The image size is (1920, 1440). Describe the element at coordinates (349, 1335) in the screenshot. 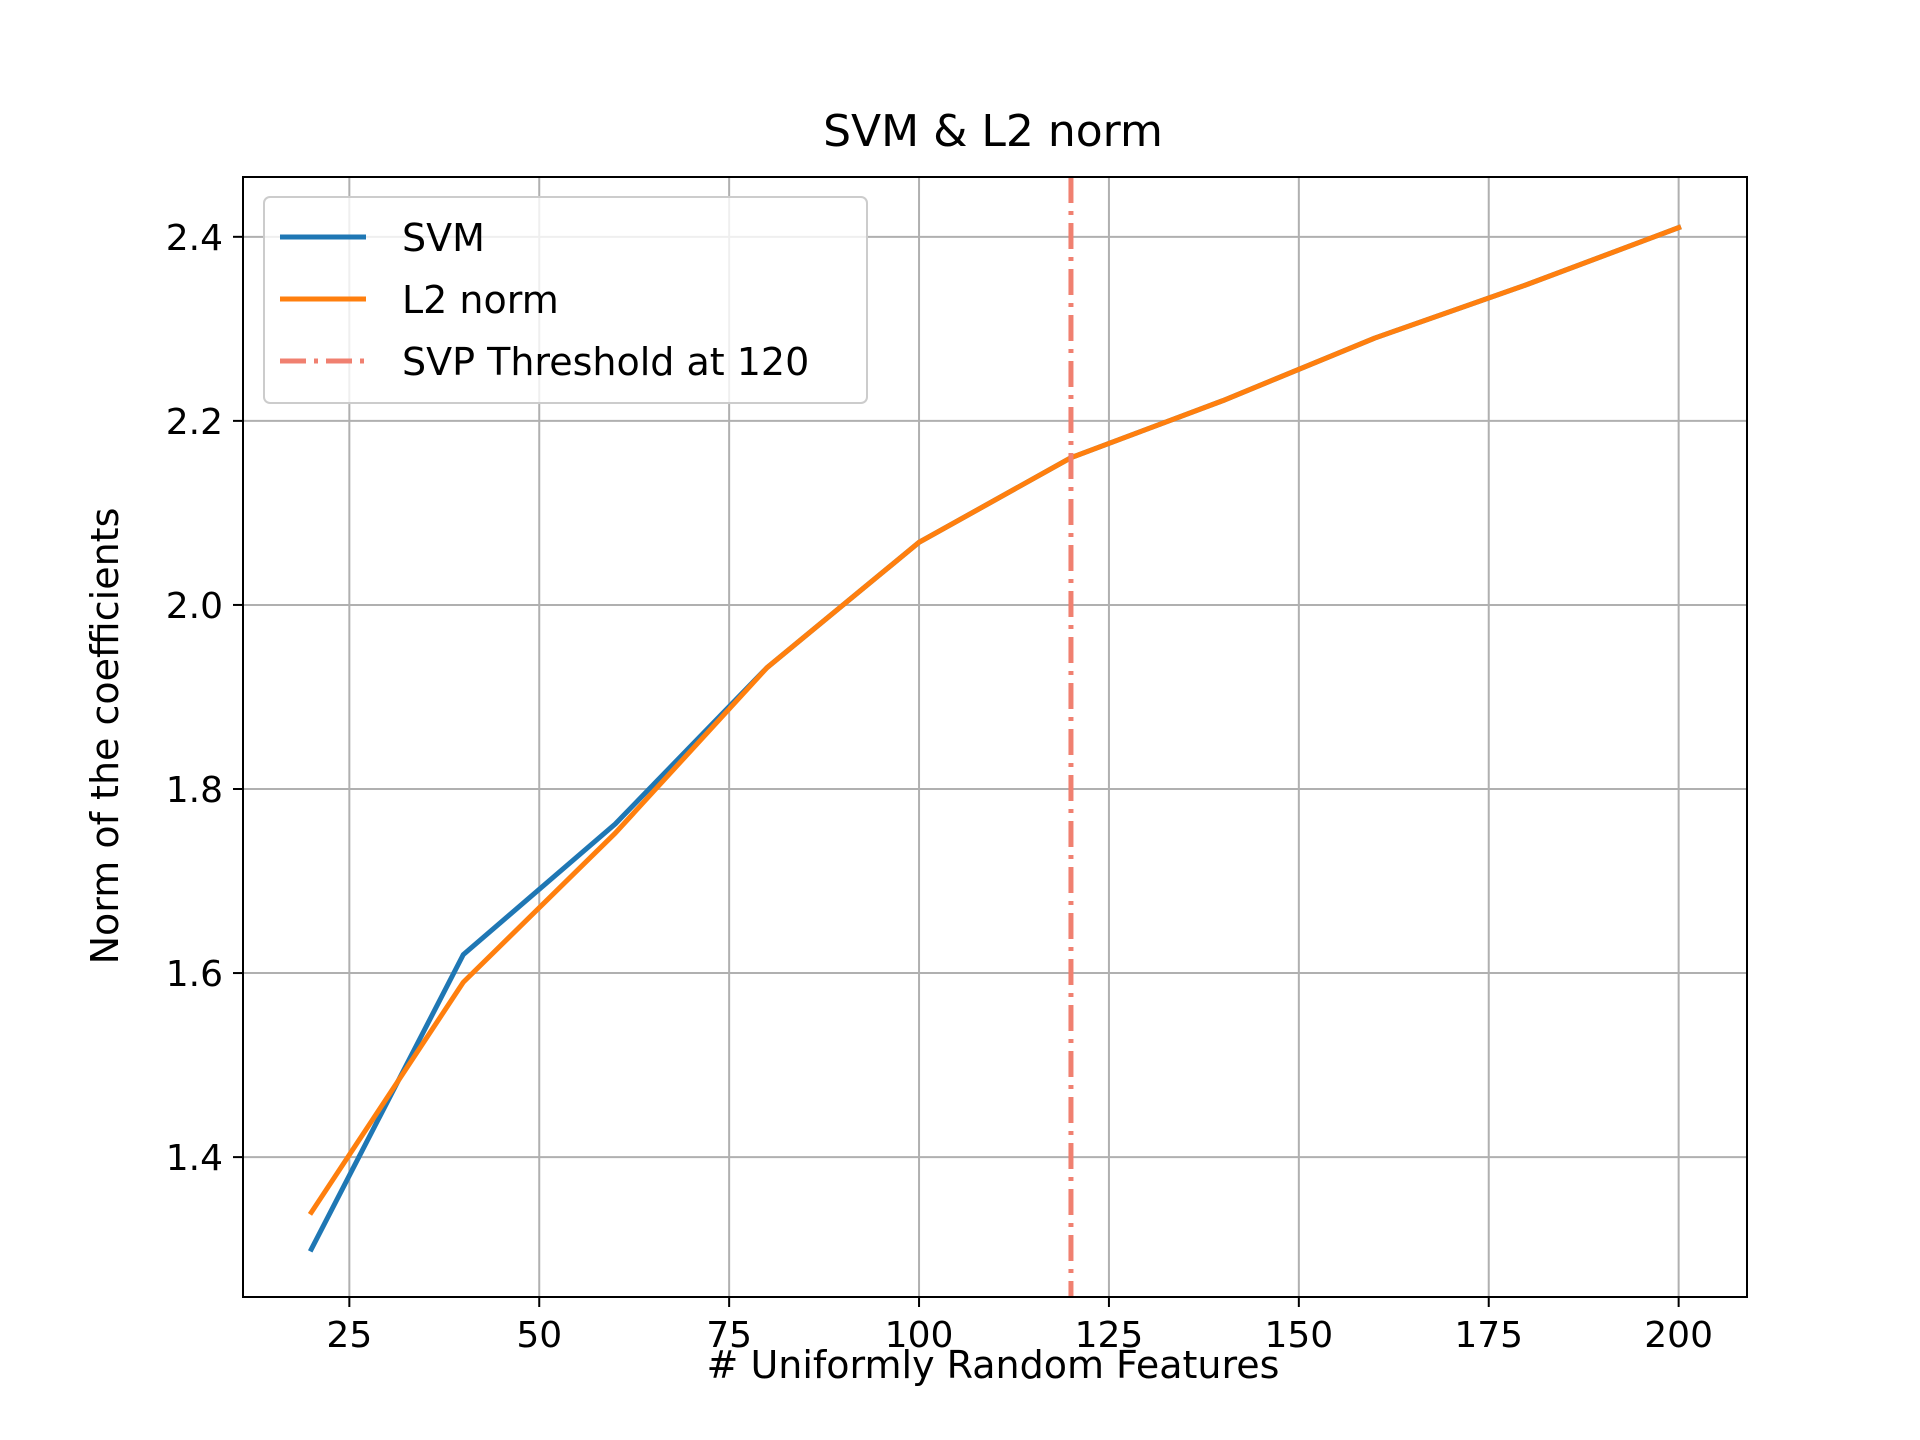

I see `x-tick-label: 25` at that location.